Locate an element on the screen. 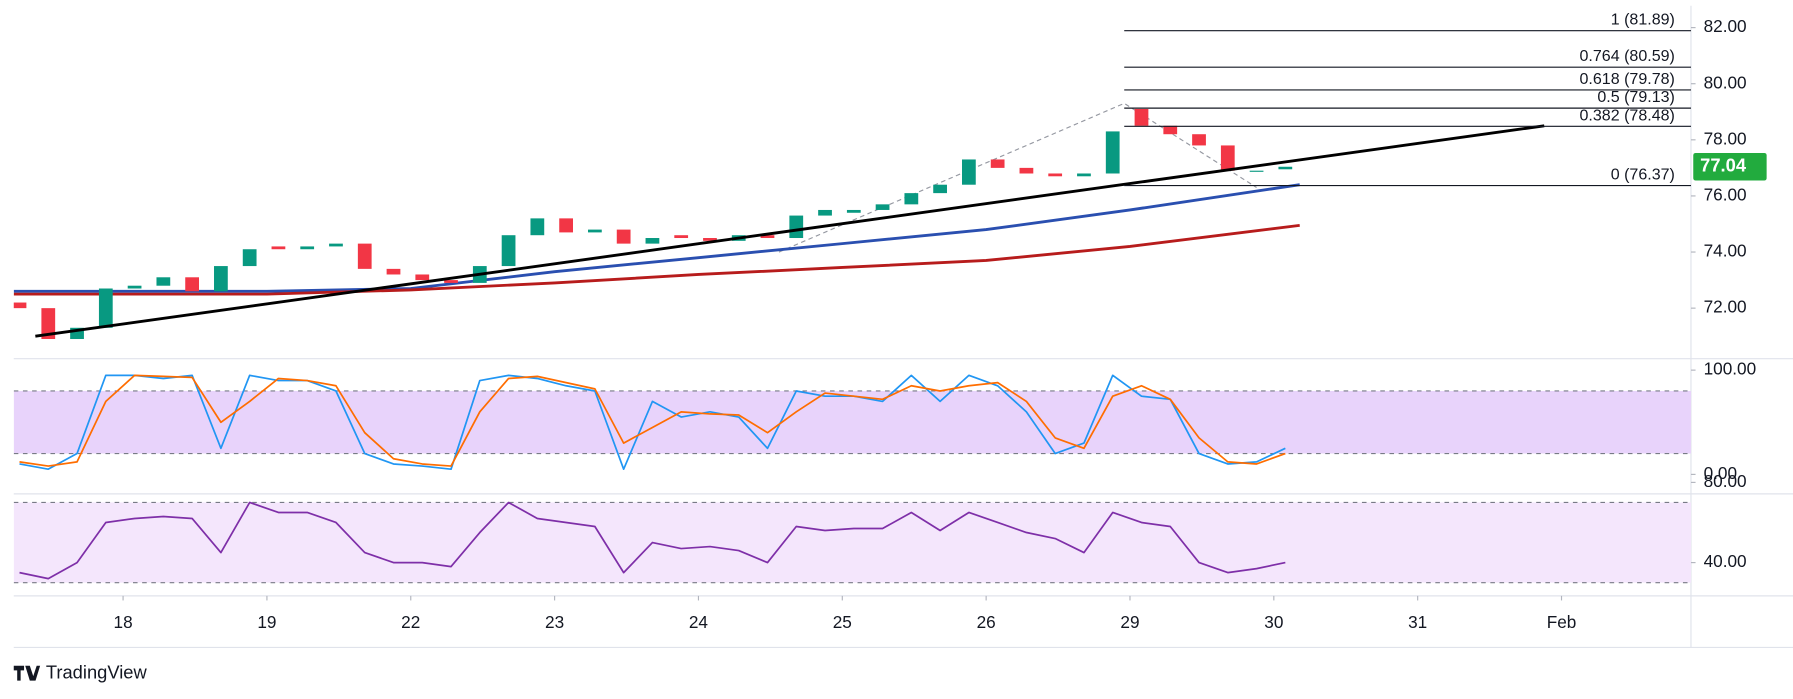 The width and height of the screenshot is (1793, 699). x-tick-label: 24 is located at coordinates (699, 622).